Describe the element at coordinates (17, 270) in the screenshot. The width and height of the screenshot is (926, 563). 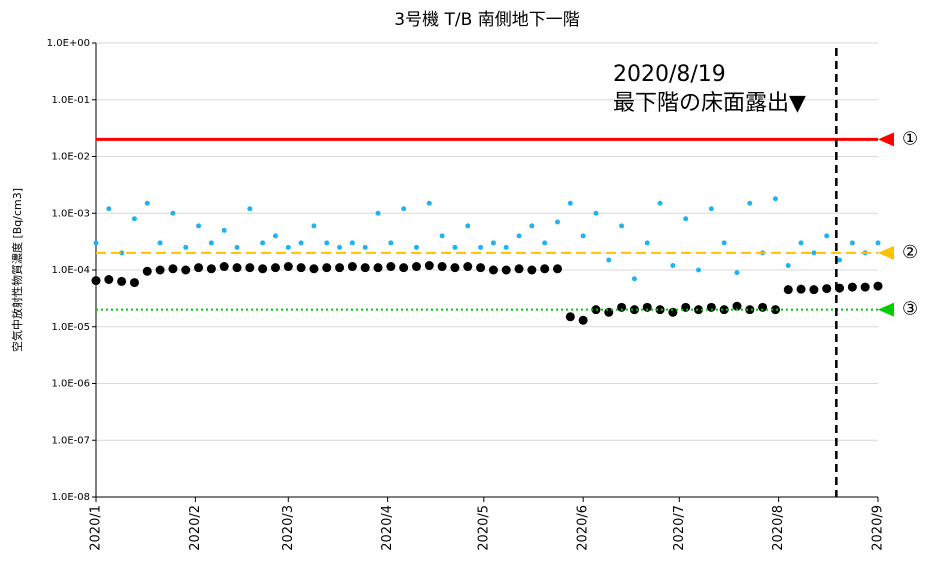
I see `y-axis-label: 空気中放射性物質濃度 [Bq/cm3]` at that location.